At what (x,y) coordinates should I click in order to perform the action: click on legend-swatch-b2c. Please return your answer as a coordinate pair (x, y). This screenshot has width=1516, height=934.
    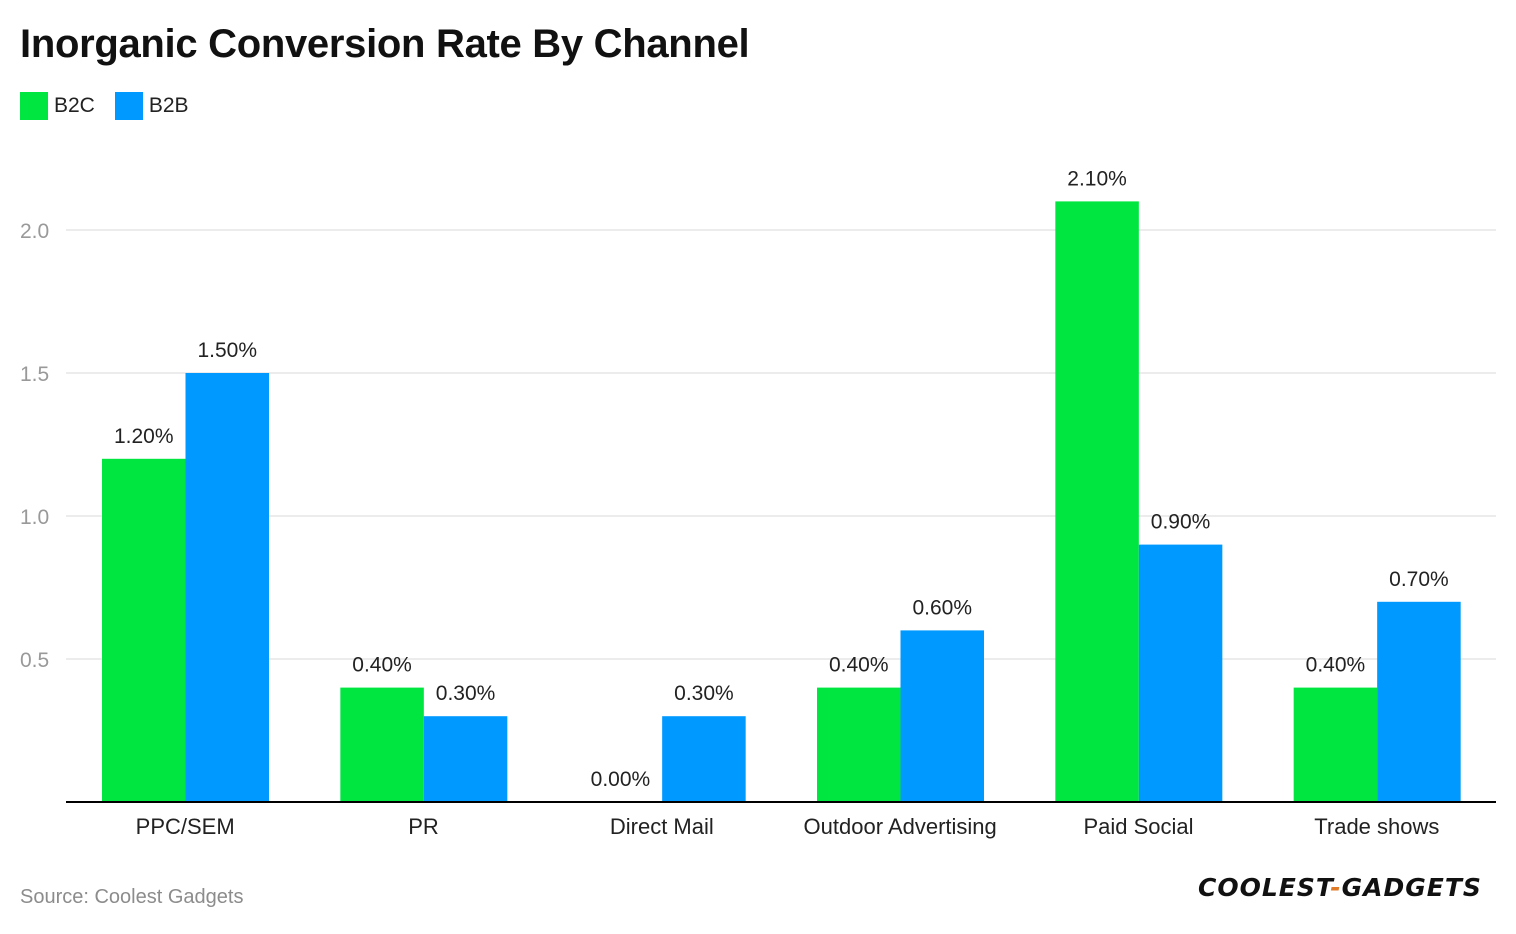
    Looking at the image, I should click on (34, 106).